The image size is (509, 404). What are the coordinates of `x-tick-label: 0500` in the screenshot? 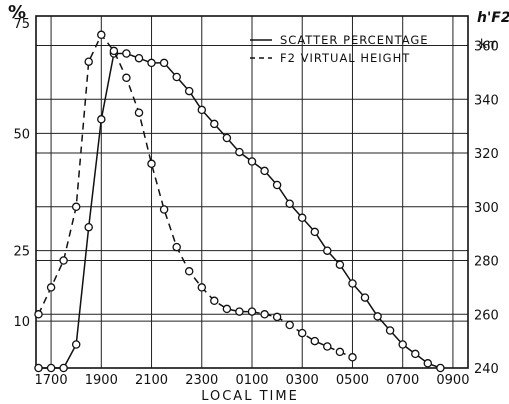 It's located at (352, 380).